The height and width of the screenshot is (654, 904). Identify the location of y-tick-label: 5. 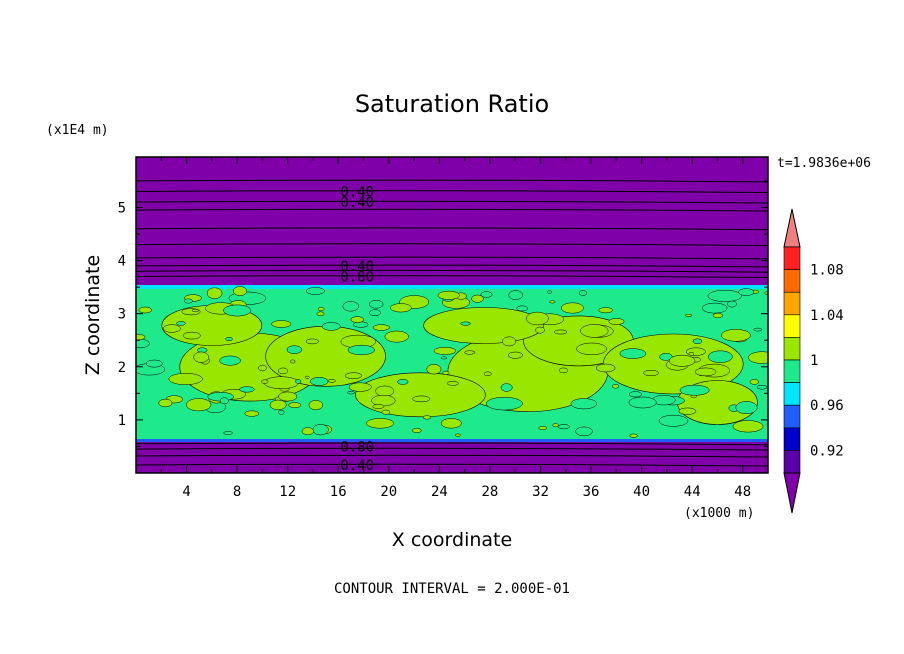
(122, 209).